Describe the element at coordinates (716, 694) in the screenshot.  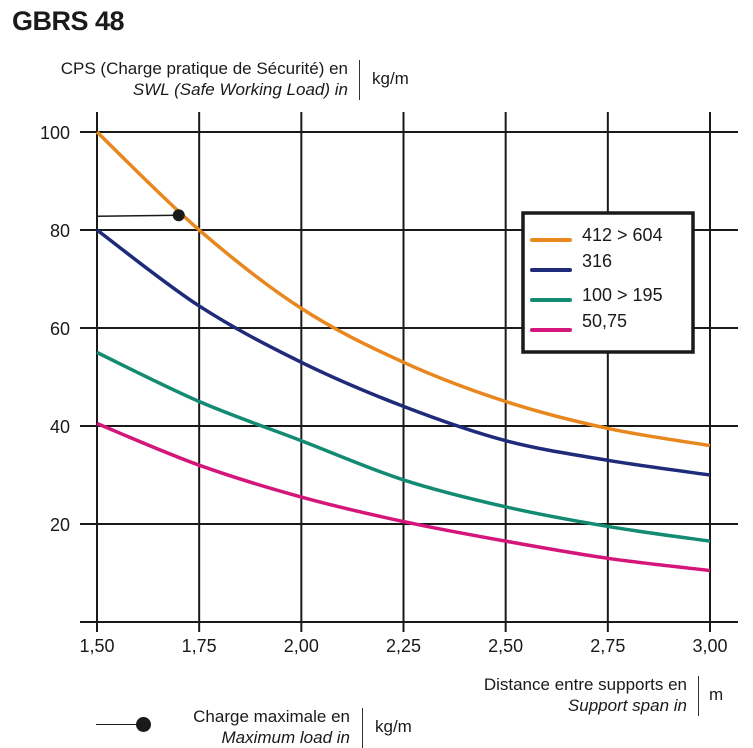
I see `x-axis-unit: m` at that location.